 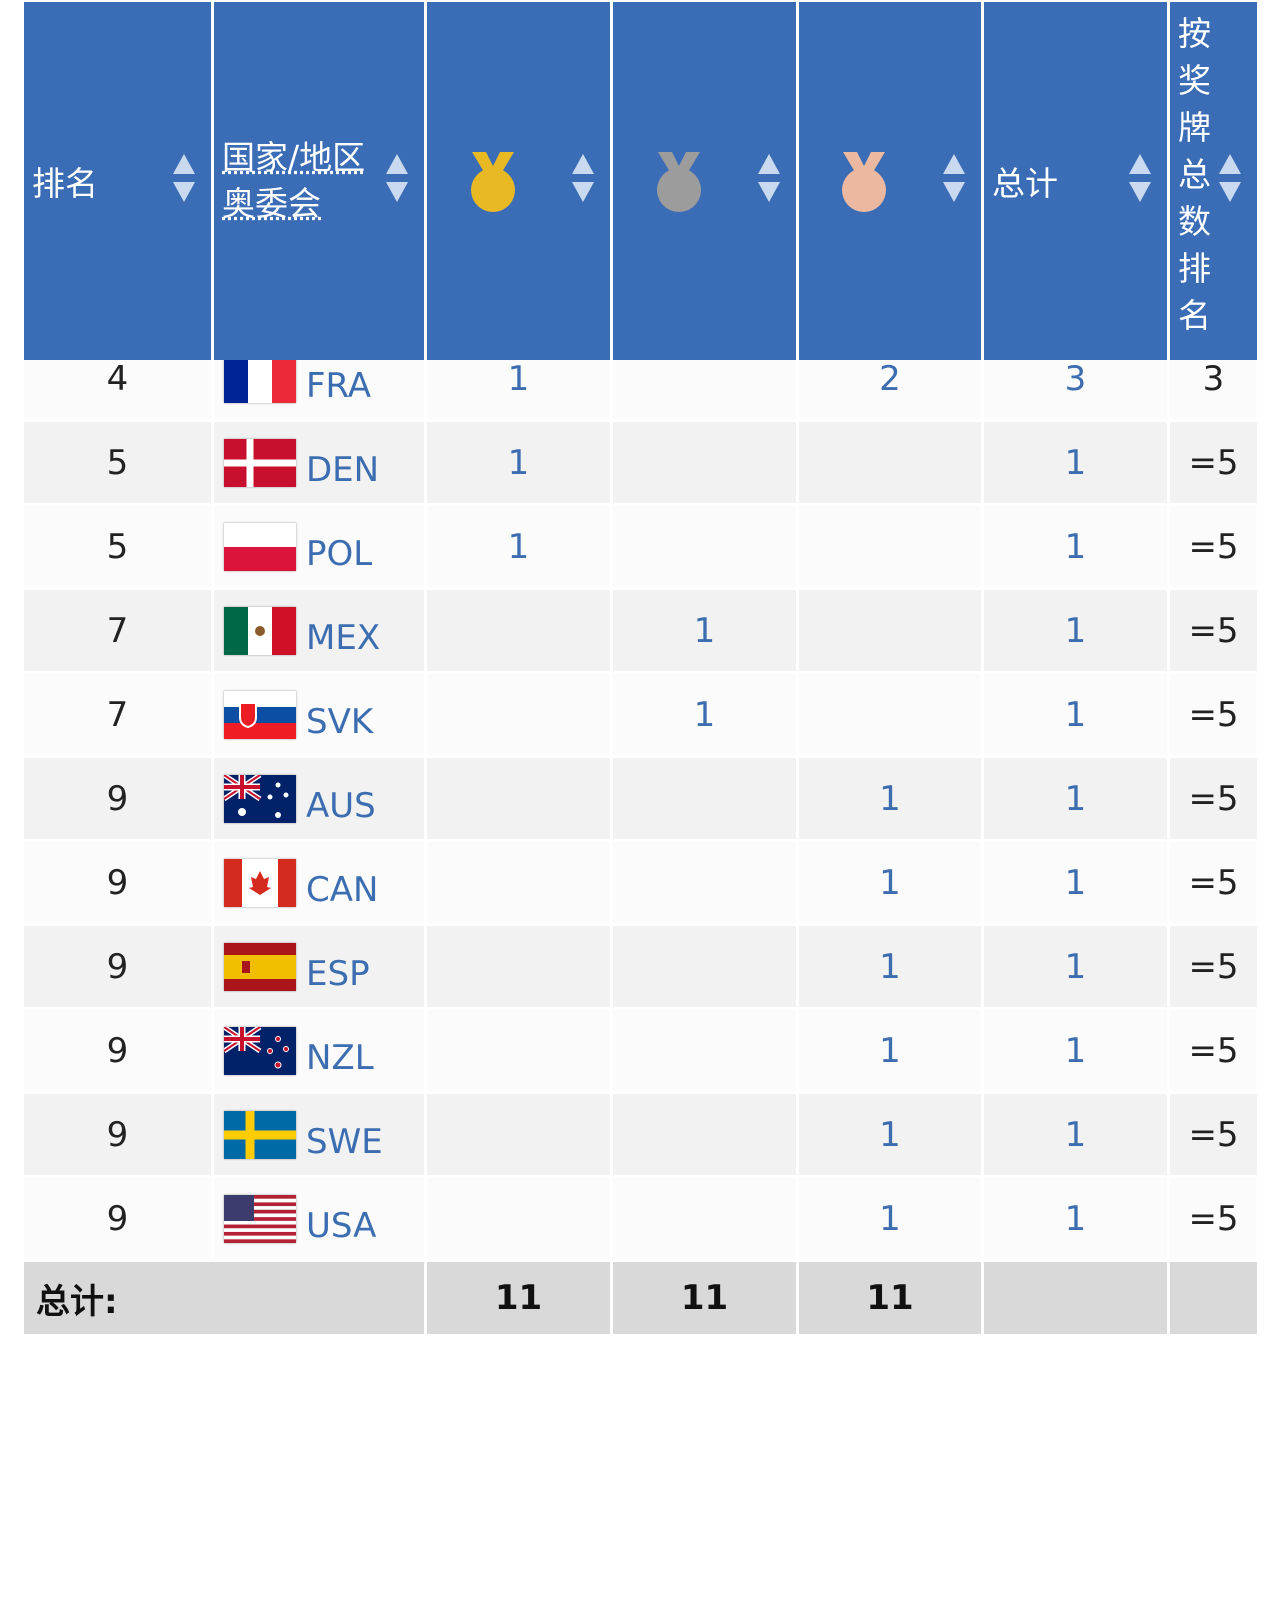 What do you see at coordinates (117, 966) in the screenshot?
I see `rank-text: 9` at bounding box center [117, 966].